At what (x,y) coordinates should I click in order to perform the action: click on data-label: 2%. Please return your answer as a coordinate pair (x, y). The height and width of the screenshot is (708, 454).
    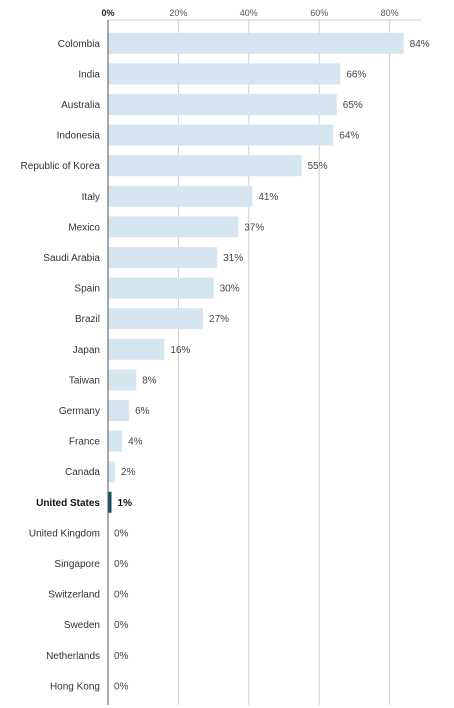
    Looking at the image, I should click on (128, 472).